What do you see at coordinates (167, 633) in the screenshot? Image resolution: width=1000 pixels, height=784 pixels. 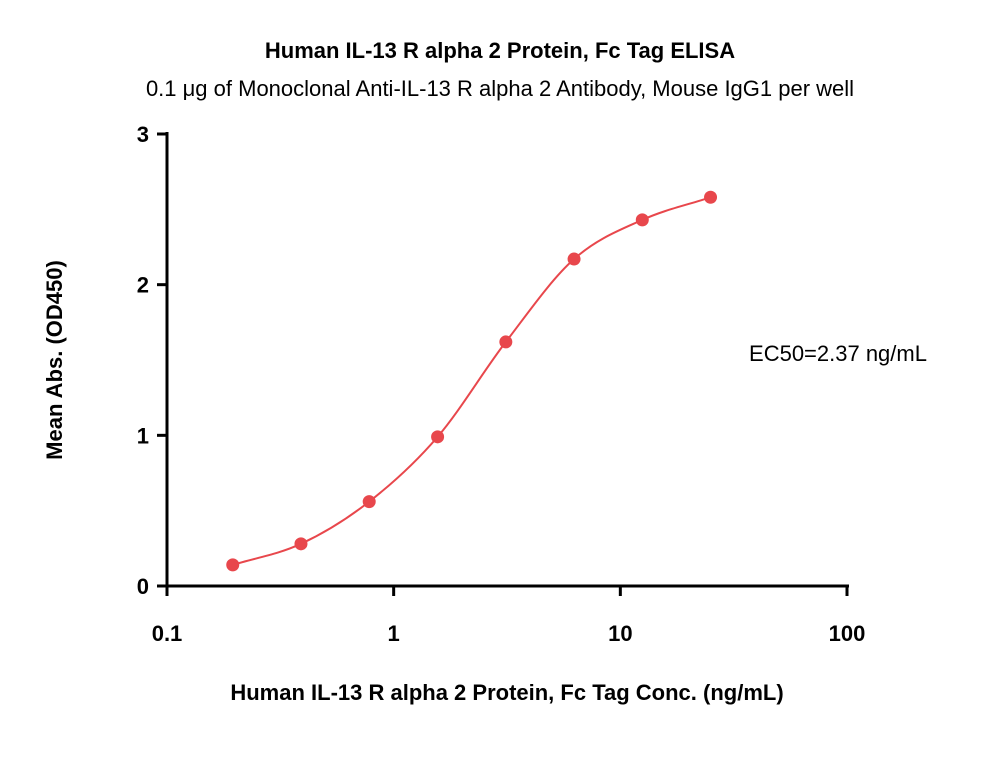 I see `x-tick-label: 0.1` at bounding box center [167, 633].